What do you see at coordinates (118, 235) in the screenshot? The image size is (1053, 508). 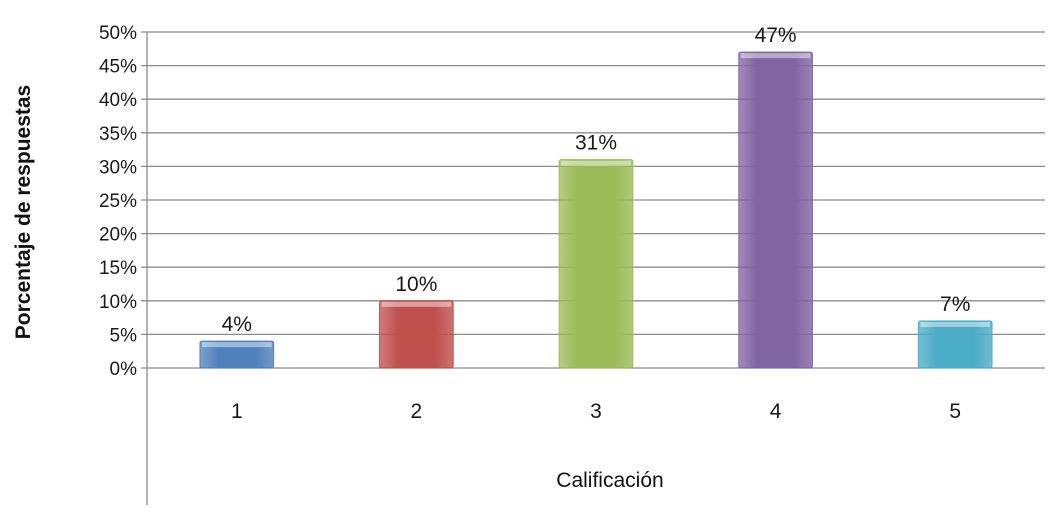 I see `y-tick-label: 20%` at bounding box center [118, 235].